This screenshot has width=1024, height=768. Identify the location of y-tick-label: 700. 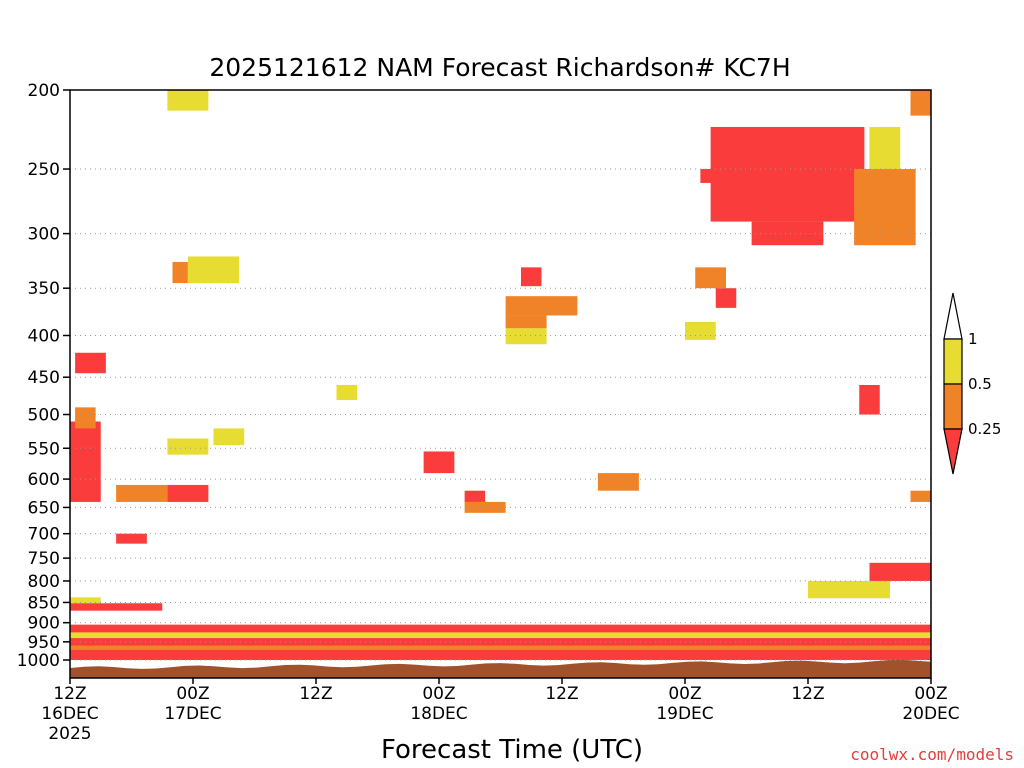
(44, 535).